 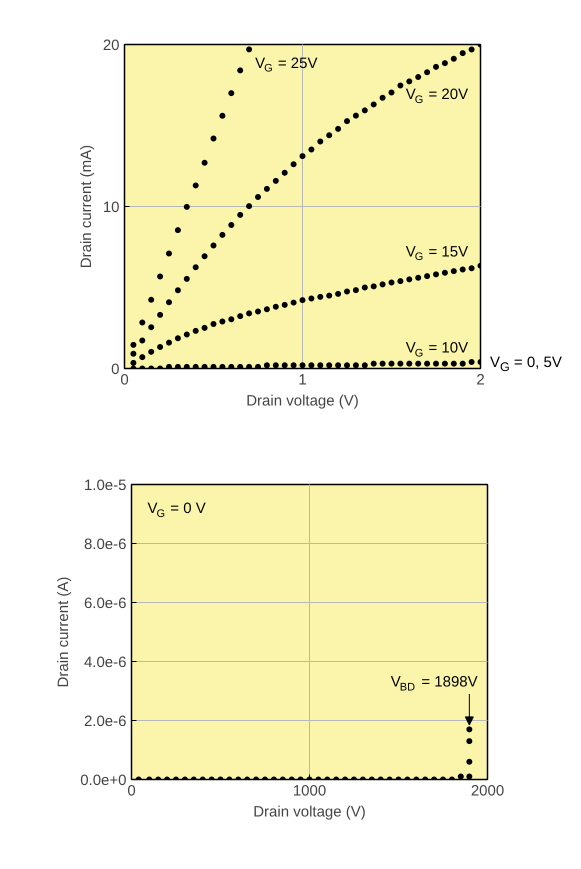 What do you see at coordinates (526, 364) in the screenshot?
I see `text: V$_{G}$ = 0, 5V` at bounding box center [526, 364].